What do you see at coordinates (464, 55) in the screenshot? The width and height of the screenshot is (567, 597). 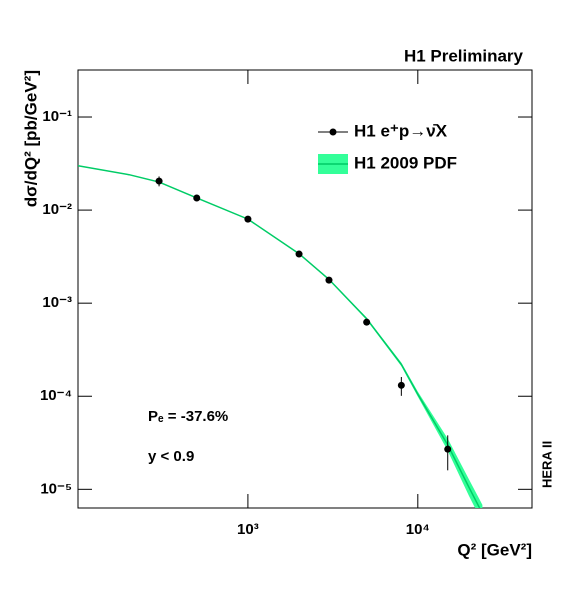 I see `chart-title: H1 Preliminary` at bounding box center [464, 55].